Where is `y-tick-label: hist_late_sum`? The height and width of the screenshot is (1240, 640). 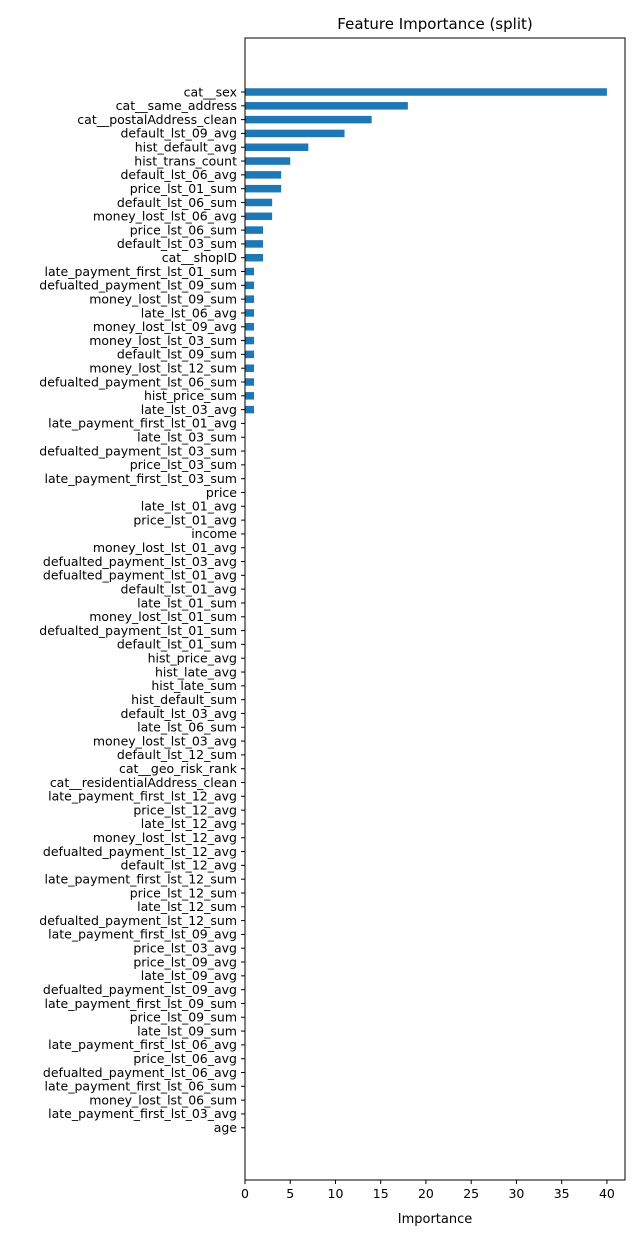
y-tick-label: hist_late_sum is located at coordinates (194, 685).